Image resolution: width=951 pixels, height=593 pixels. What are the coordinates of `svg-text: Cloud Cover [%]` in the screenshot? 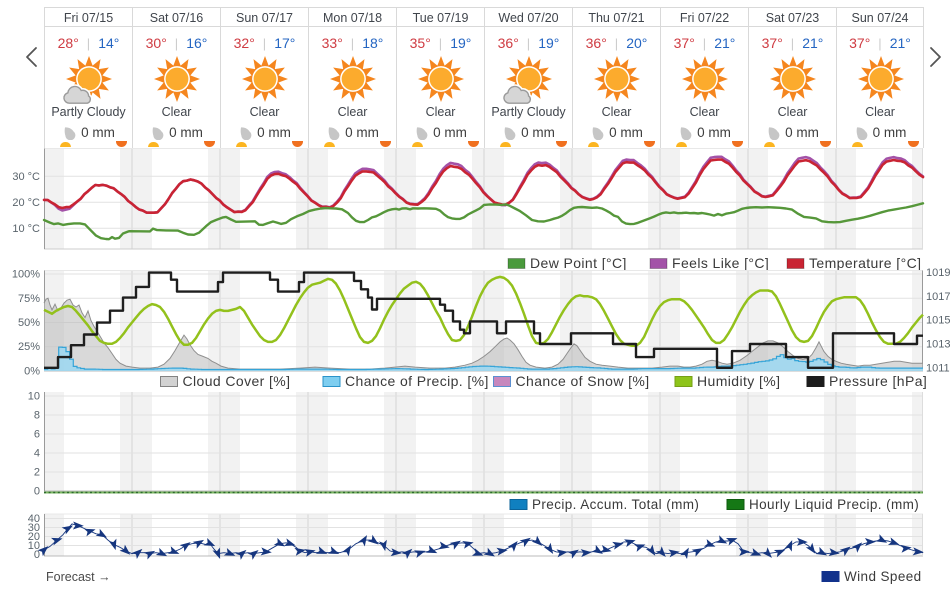 It's located at (237, 381).